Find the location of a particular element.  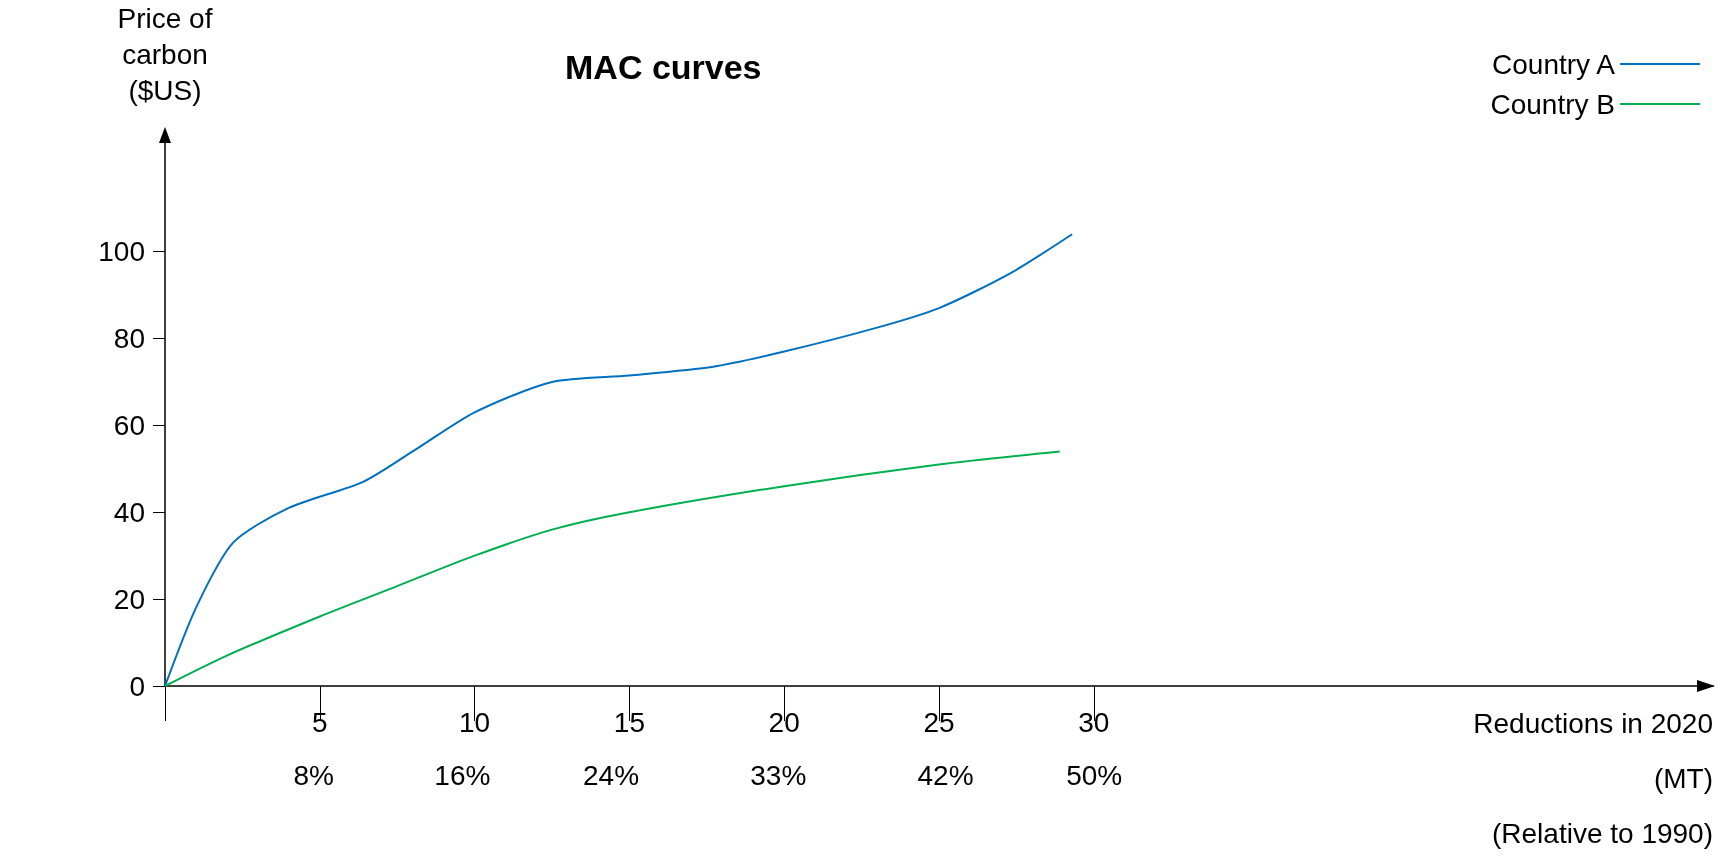

x2-tick-label: 8% is located at coordinates (313, 775).